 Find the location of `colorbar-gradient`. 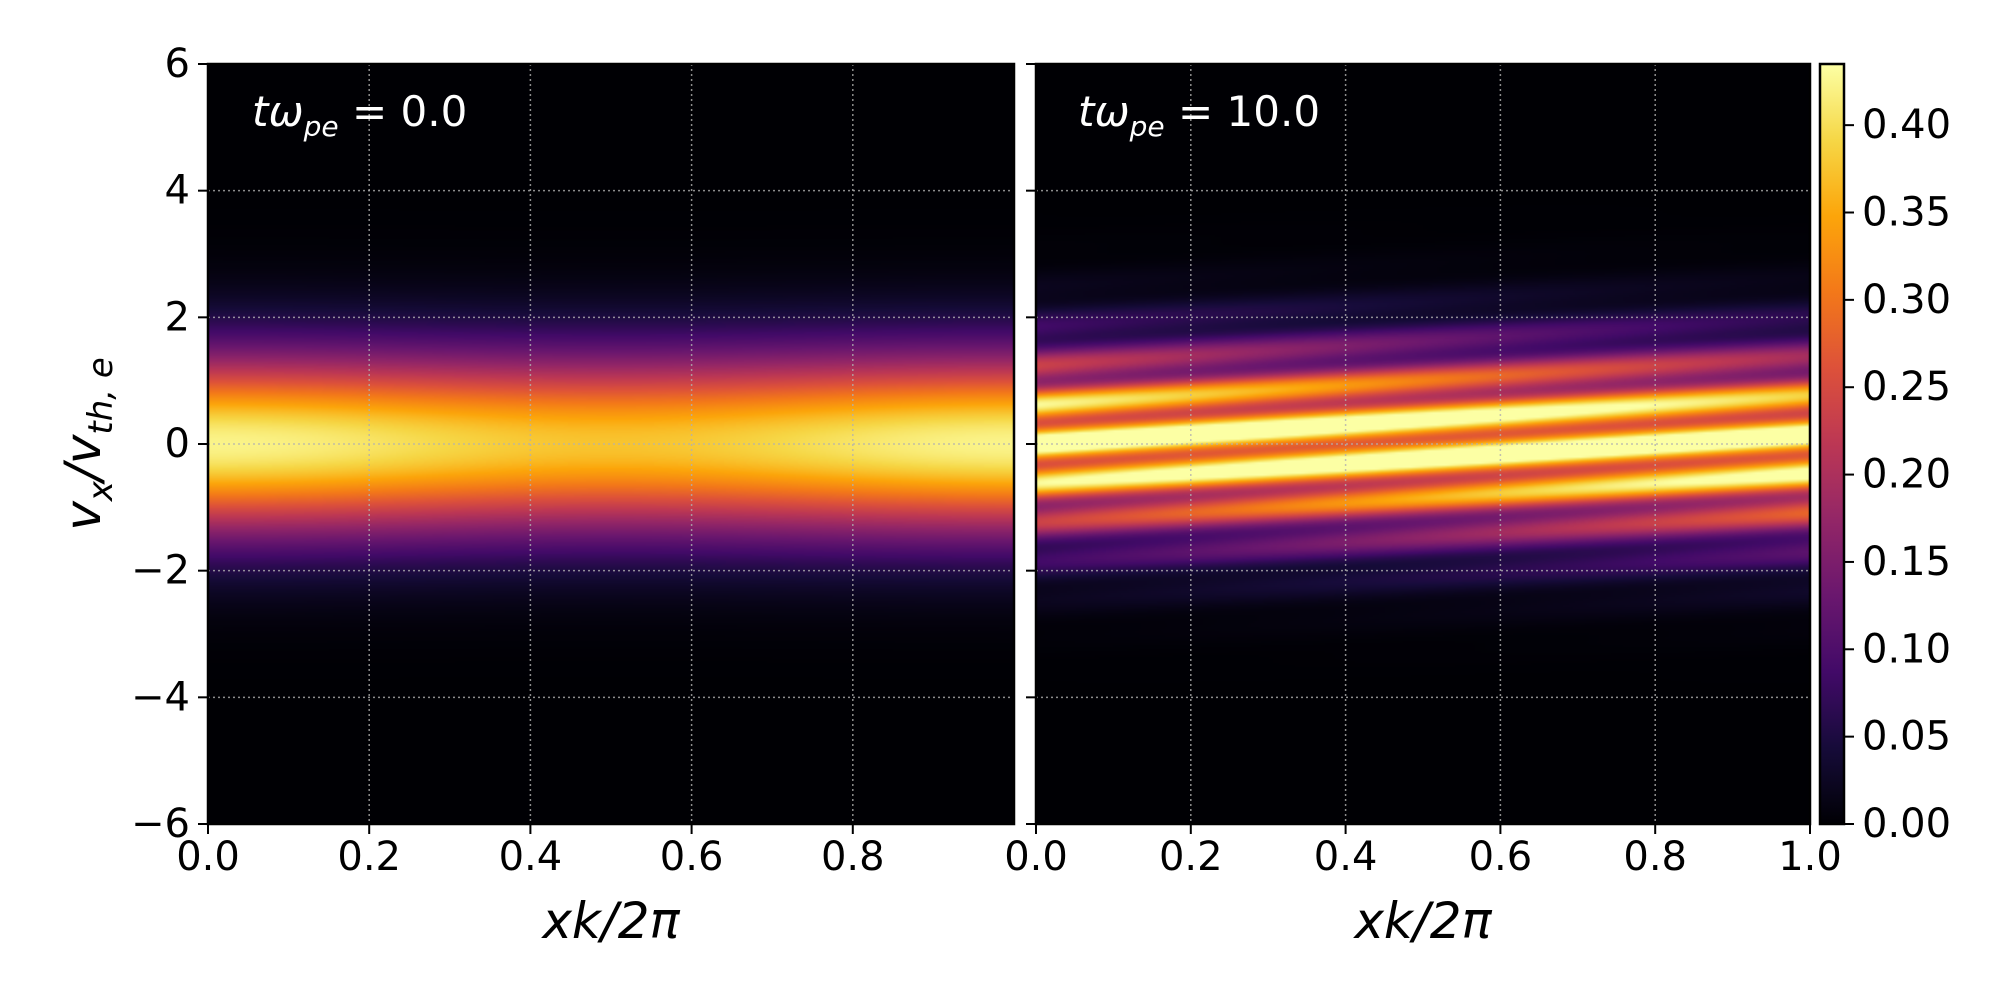

colorbar-gradient is located at coordinates (1832, 444).